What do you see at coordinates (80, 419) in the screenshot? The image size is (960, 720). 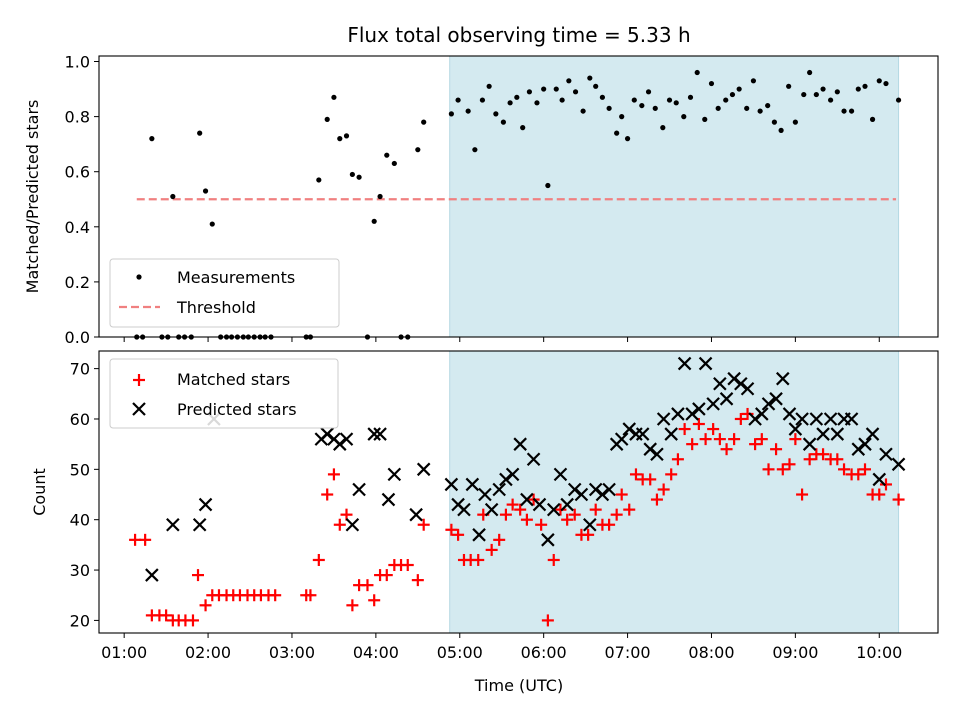 I see `bottom-y-tick-label: 60` at bounding box center [80, 419].